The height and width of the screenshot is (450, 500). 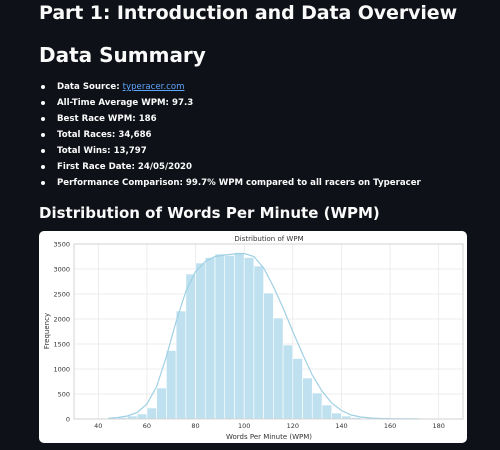 What do you see at coordinates (248, 13) in the screenshot?
I see `part-title: Part 1: Introduction and Data Overview` at bounding box center [248, 13].